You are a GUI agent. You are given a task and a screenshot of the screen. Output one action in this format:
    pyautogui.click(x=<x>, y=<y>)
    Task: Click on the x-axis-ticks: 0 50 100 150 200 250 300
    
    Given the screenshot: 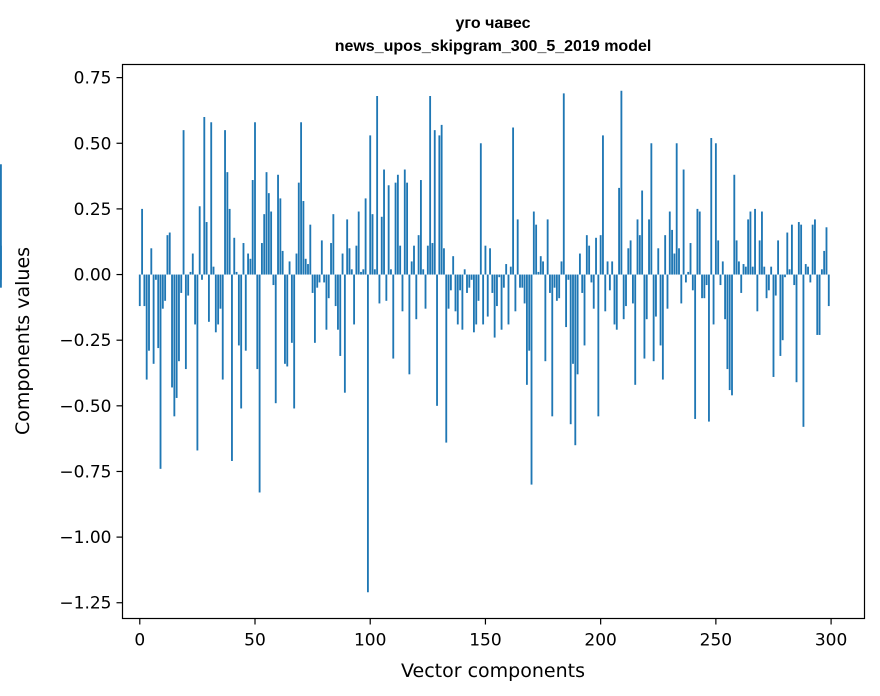 What is the action you would take?
    pyautogui.click(x=490, y=634)
    